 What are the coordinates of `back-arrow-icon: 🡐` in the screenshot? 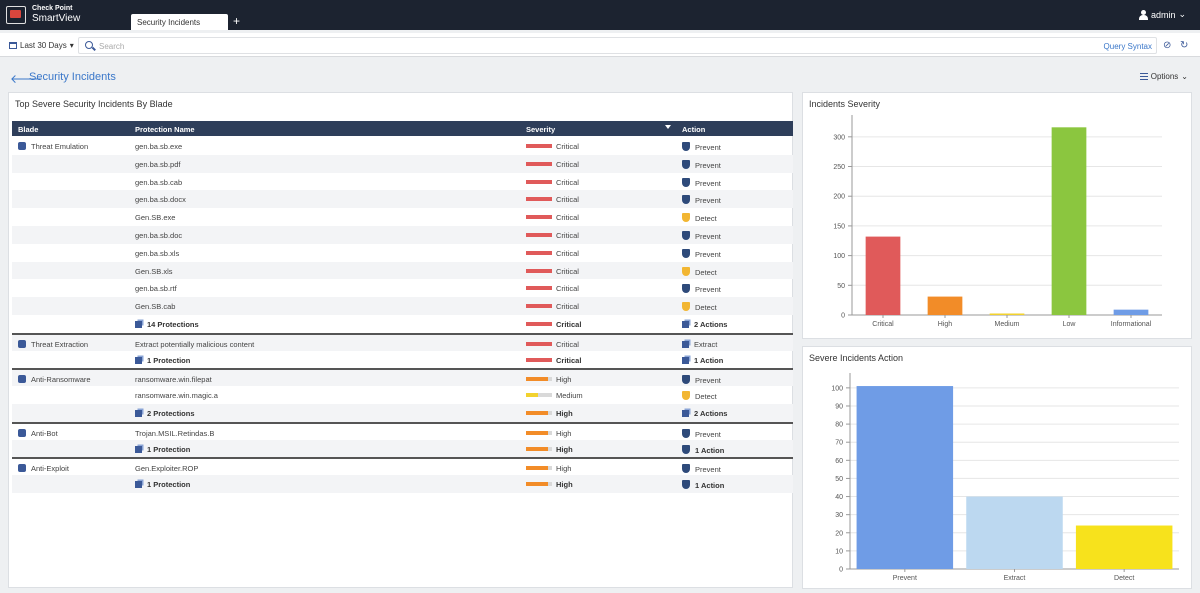 It's located at (26, 79).